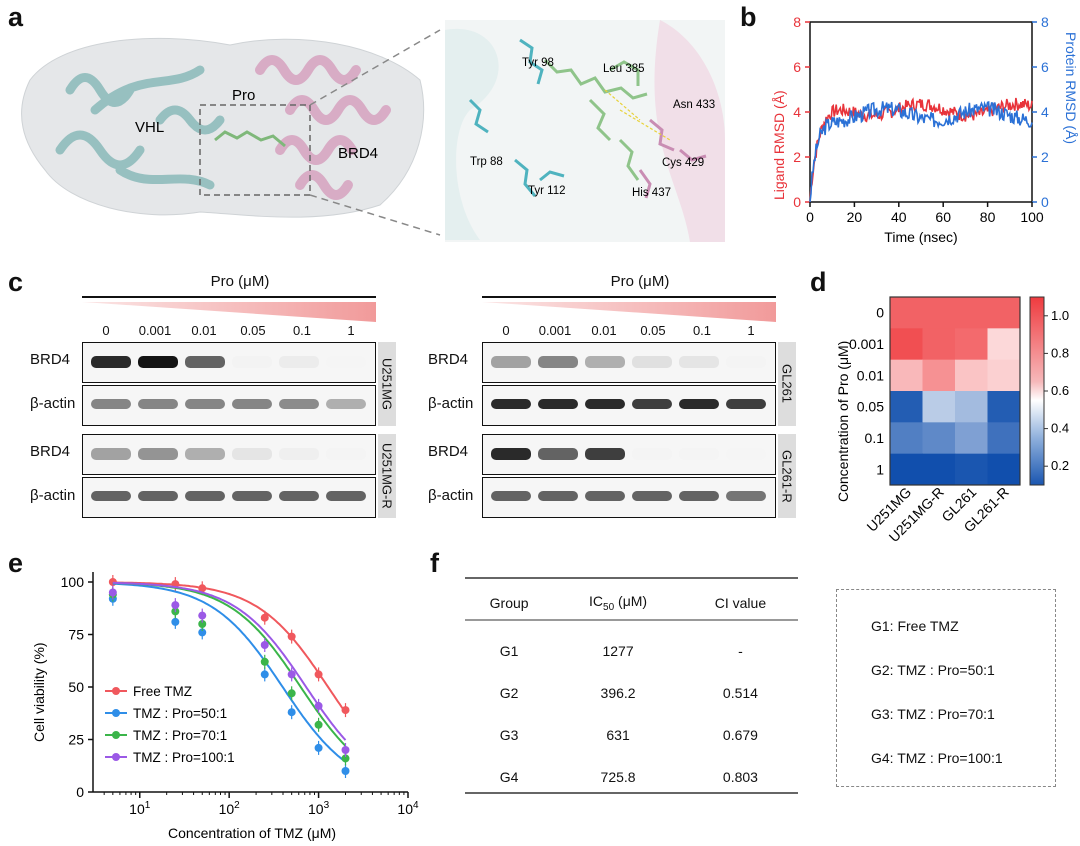 The height and width of the screenshot is (846, 1080). What do you see at coordinates (797, 157) in the screenshot?
I see `rmsd-y-tick-left: 2` at bounding box center [797, 157].